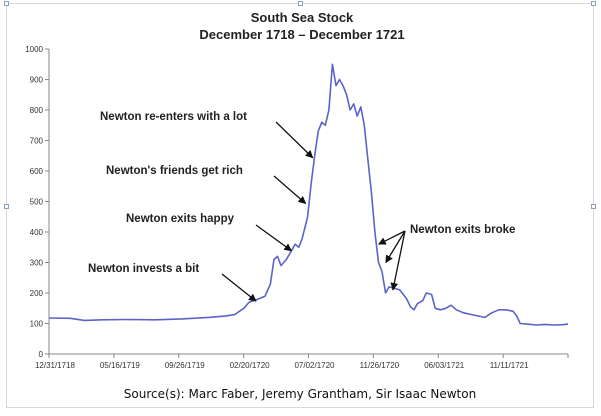  What do you see at coordinates (509, 365) in the screenshot?
I see `x-tick-label: 11/11/1721` at bounding box center [509, 365].